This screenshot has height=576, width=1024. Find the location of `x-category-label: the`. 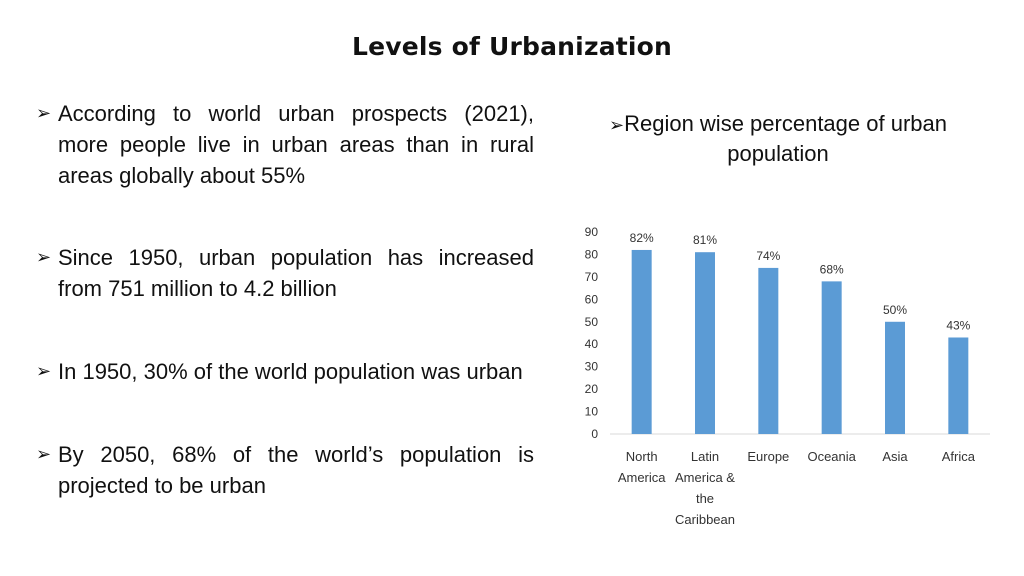

x-category-label: the is located at coordinates (705, 498).